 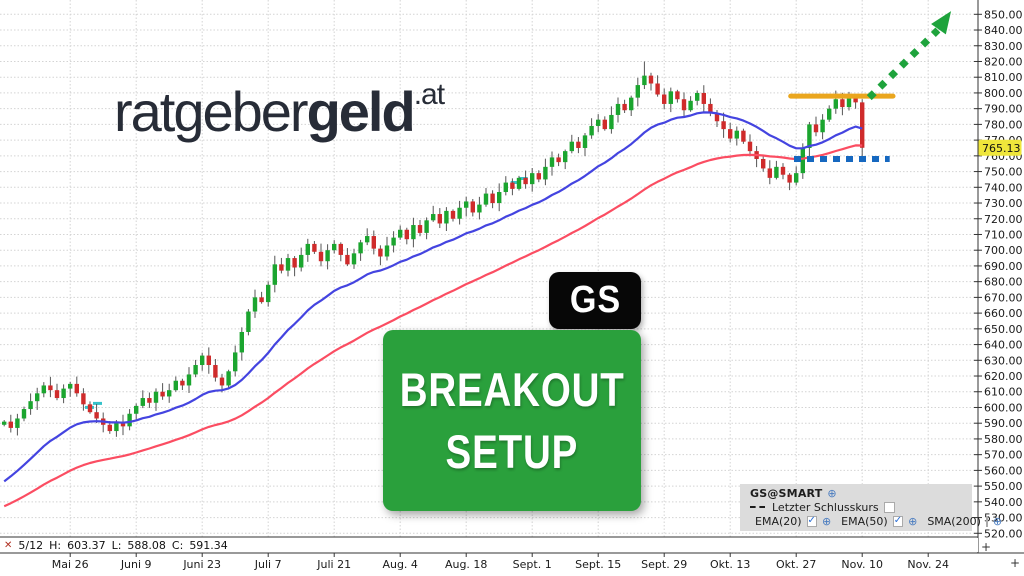 What do you see at coordinates (1003, 329) in the screenshot?
I see `price-tick-label: 650.00` at bounding box center [1003, 329].